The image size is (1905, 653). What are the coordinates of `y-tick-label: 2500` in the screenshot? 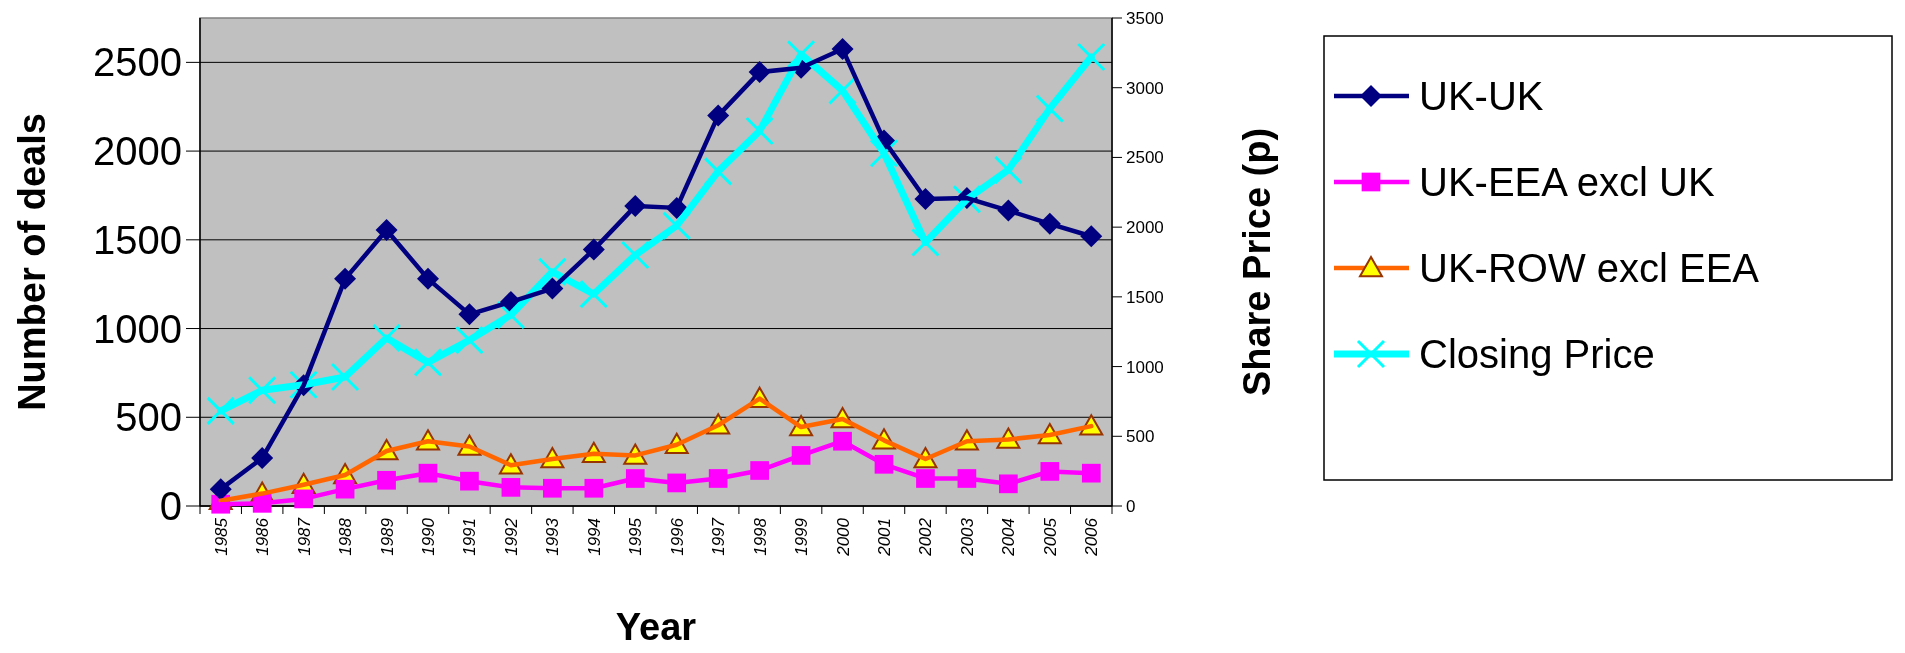 It's located at (137, 62).